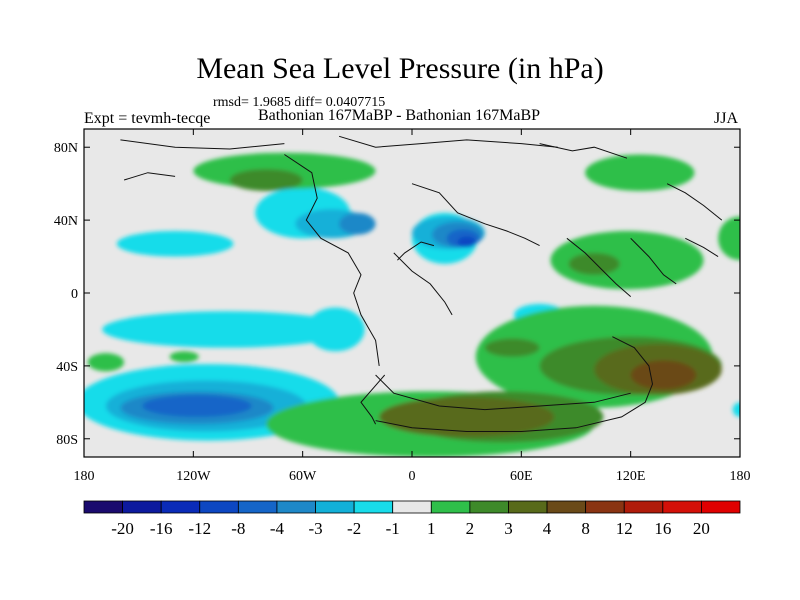 The height and width of the screenshot is (600, 800). Describe the element at coordinates (701, 528) in the screenshot. I see `colorbar-label: 20` at that location.